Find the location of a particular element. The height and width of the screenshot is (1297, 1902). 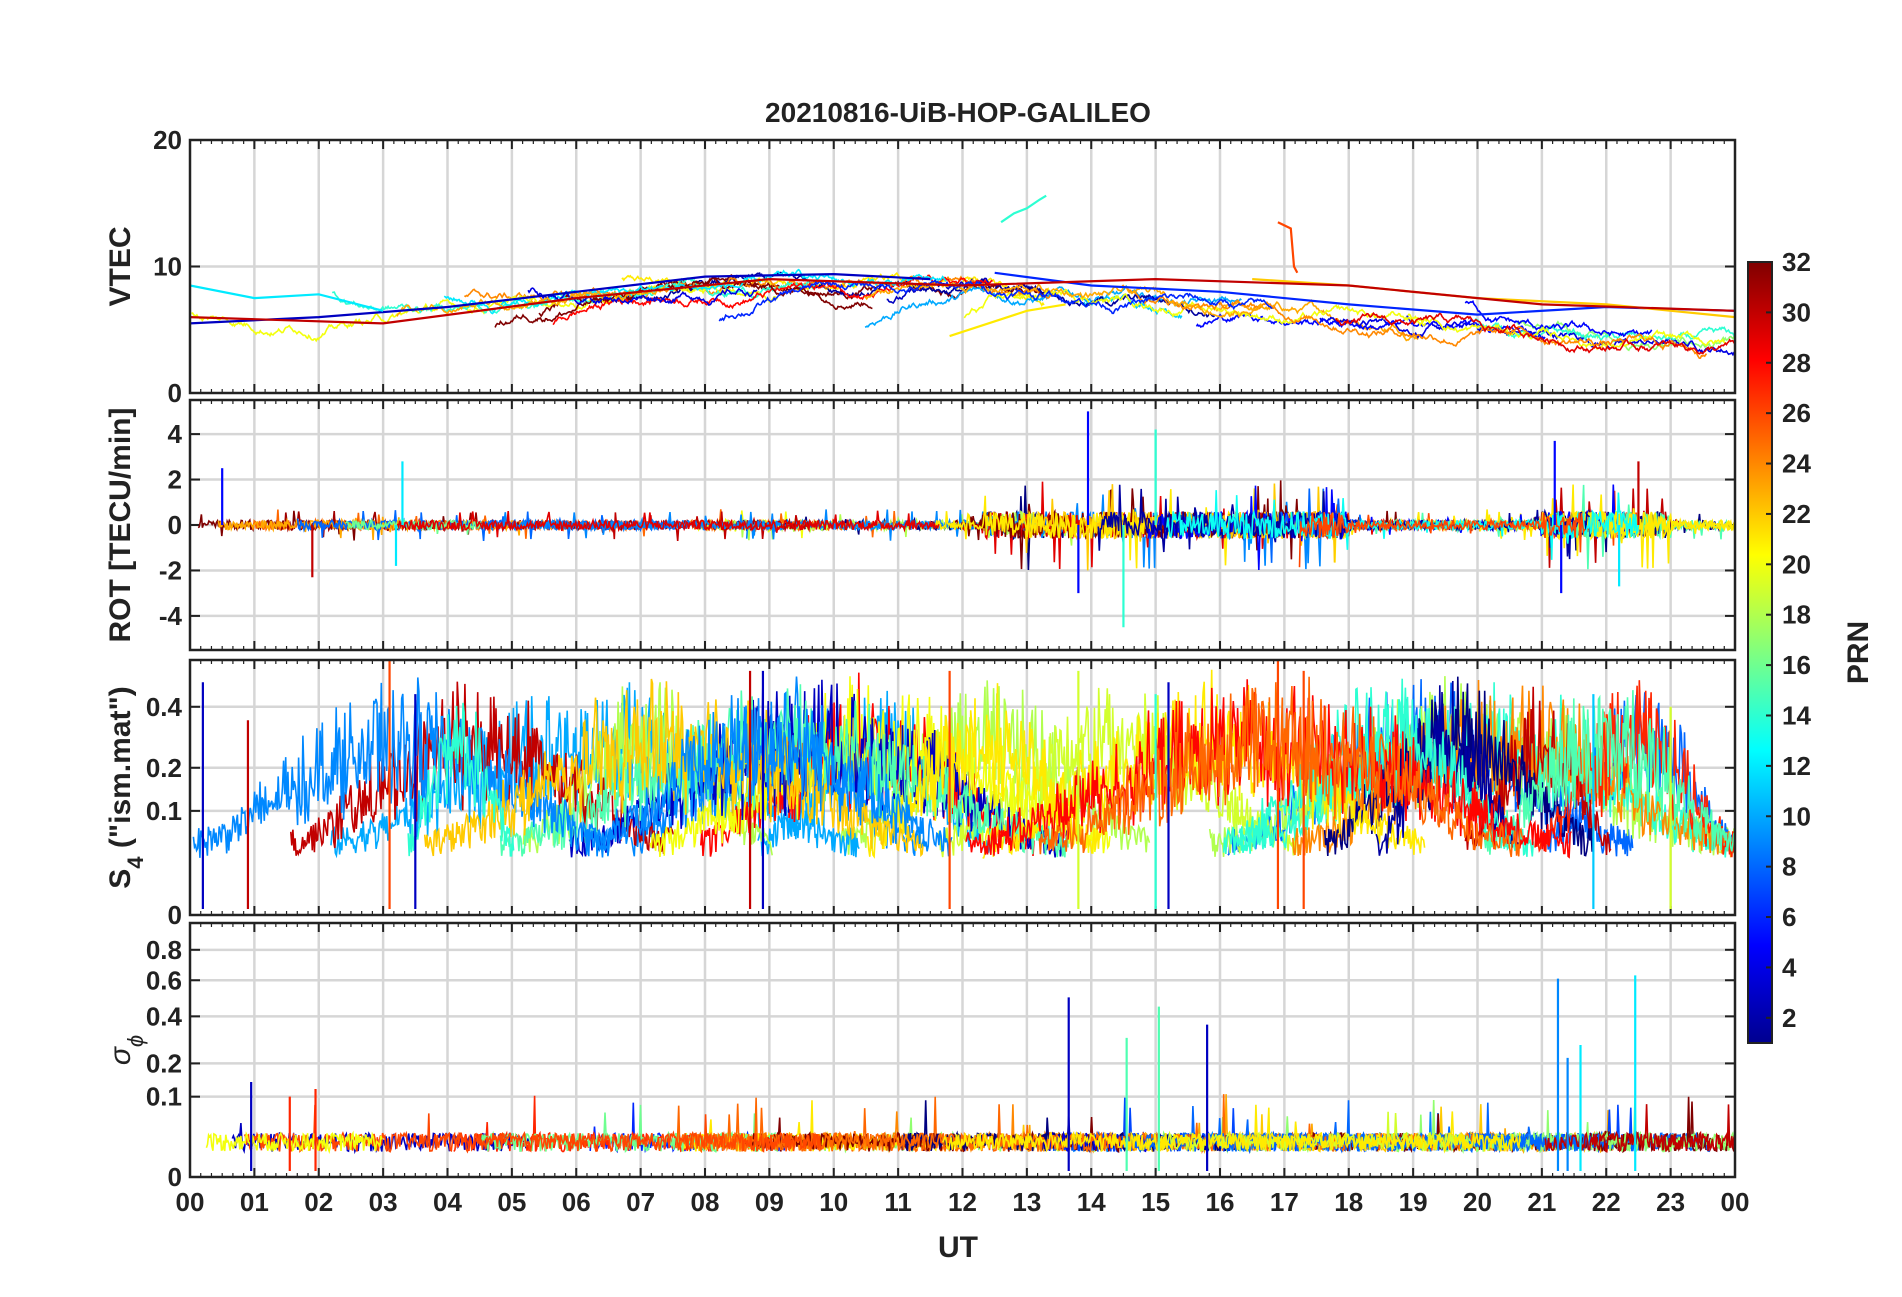

colorbar-label: PRN is located at coordinates (1858, 652).